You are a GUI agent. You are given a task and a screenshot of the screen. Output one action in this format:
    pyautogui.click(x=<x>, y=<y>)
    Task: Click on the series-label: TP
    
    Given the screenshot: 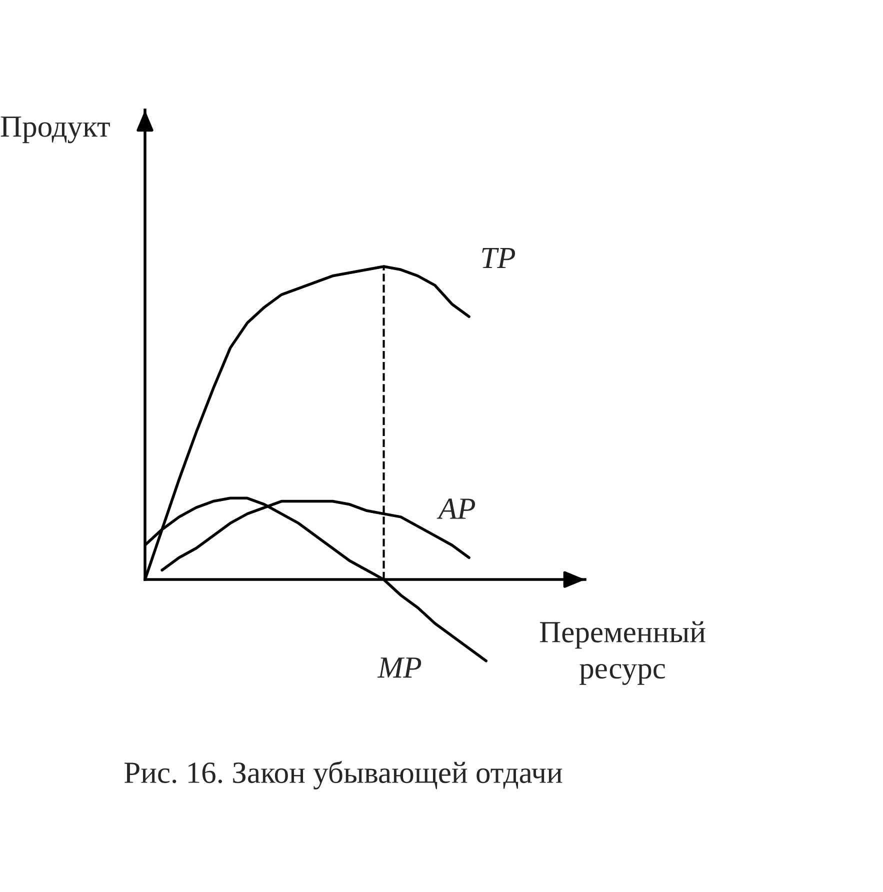 What is the action you would take?
    pyautogui.click(x=499, y=258)
    